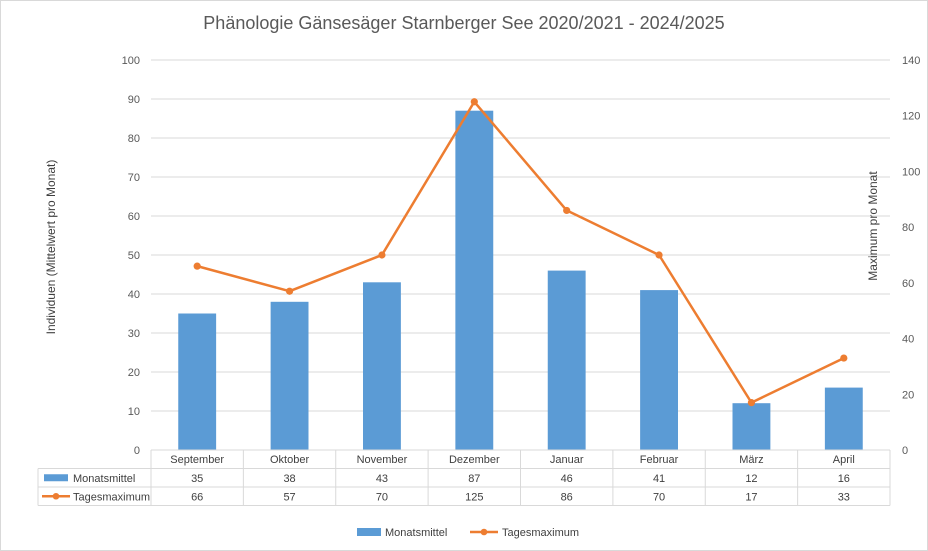  Describe the element at coordinates (416, 533) in the screenshot. I see `legend-label: Monatsmittel` at that location.